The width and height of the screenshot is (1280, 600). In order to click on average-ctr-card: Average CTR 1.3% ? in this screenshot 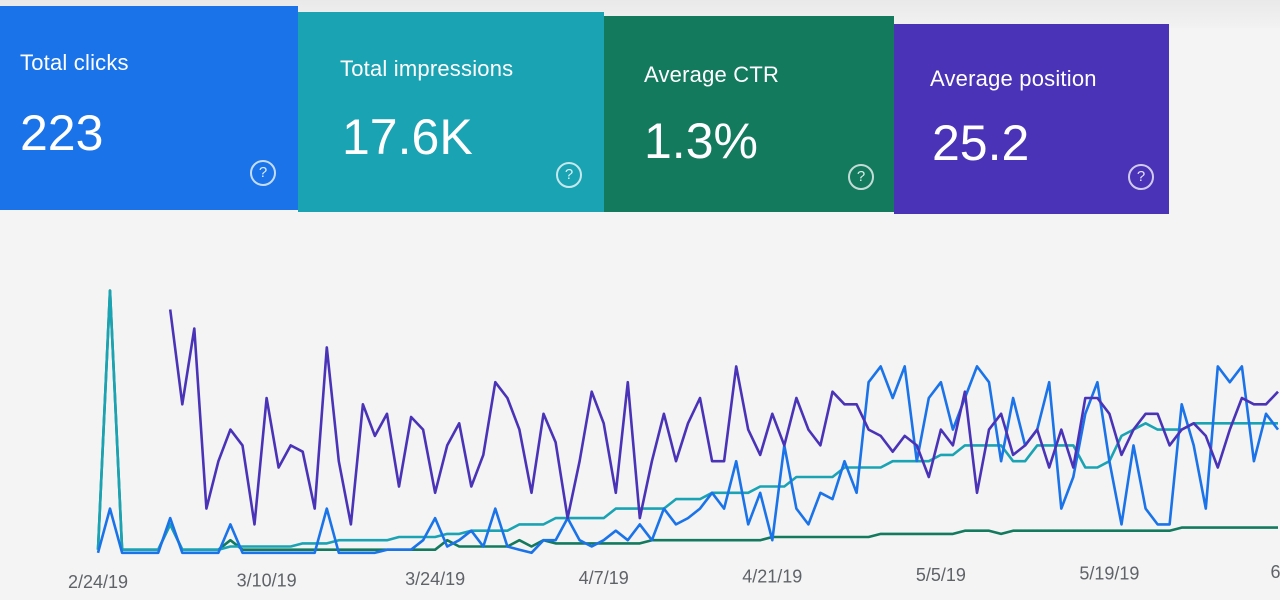, I will do `click(749, 114)`.